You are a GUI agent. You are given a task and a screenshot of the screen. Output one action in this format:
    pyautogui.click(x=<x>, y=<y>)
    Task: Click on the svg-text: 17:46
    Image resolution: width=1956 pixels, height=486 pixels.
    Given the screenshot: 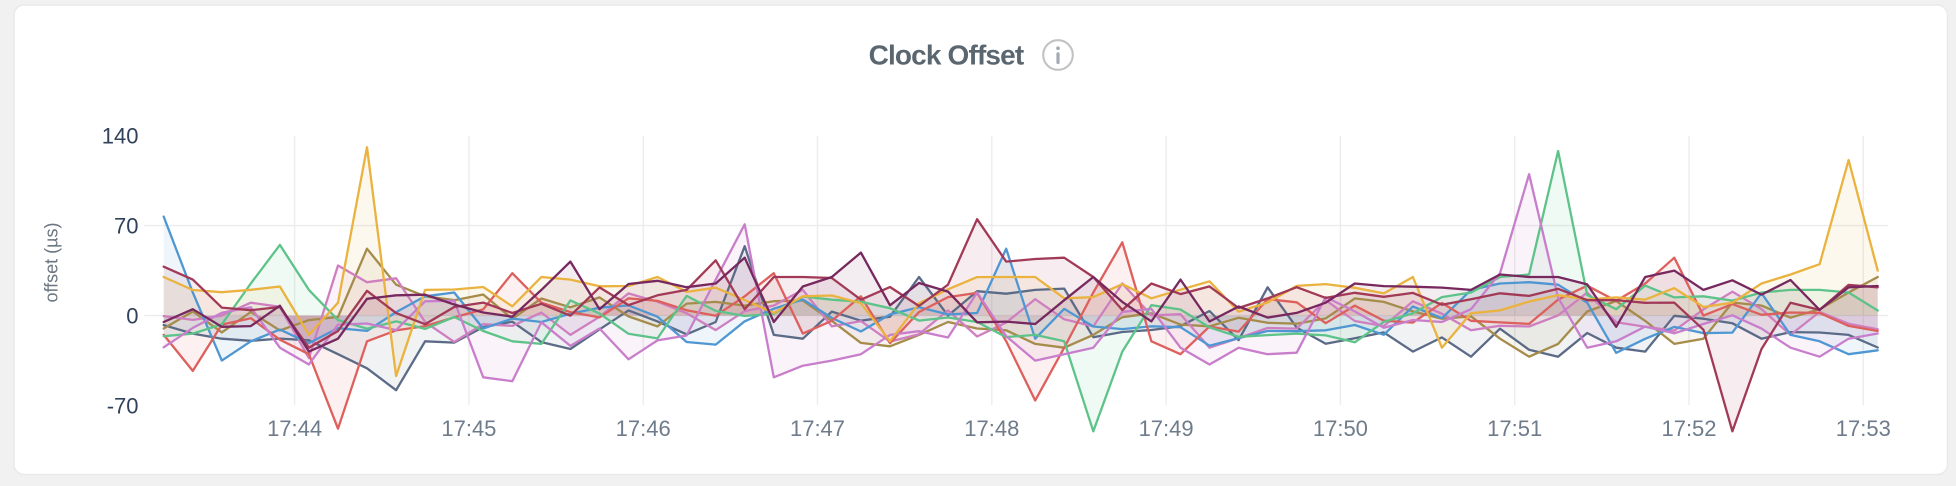 What is the action you would take?
    pyautogui.click(x=643, y=428)
    